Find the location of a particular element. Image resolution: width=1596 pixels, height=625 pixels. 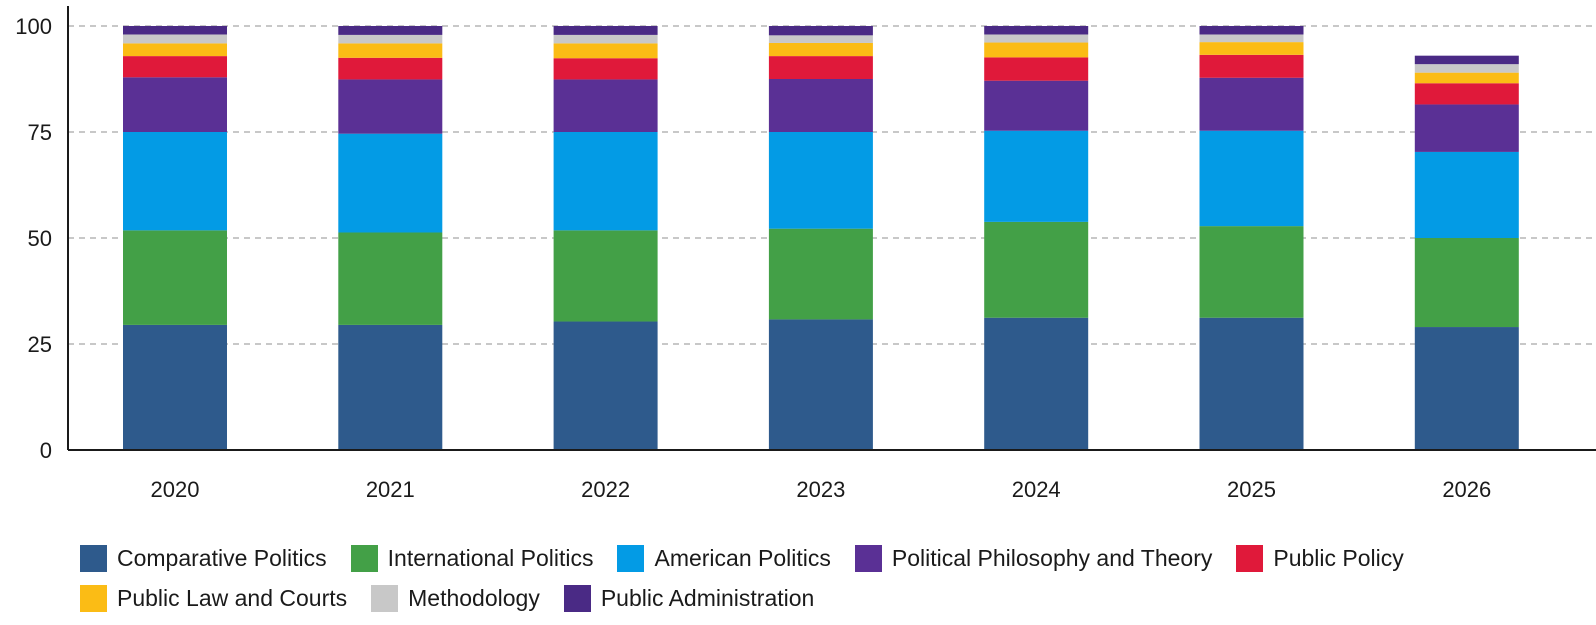

x-tick-label: 2020 is located at coordinates (175, 489).